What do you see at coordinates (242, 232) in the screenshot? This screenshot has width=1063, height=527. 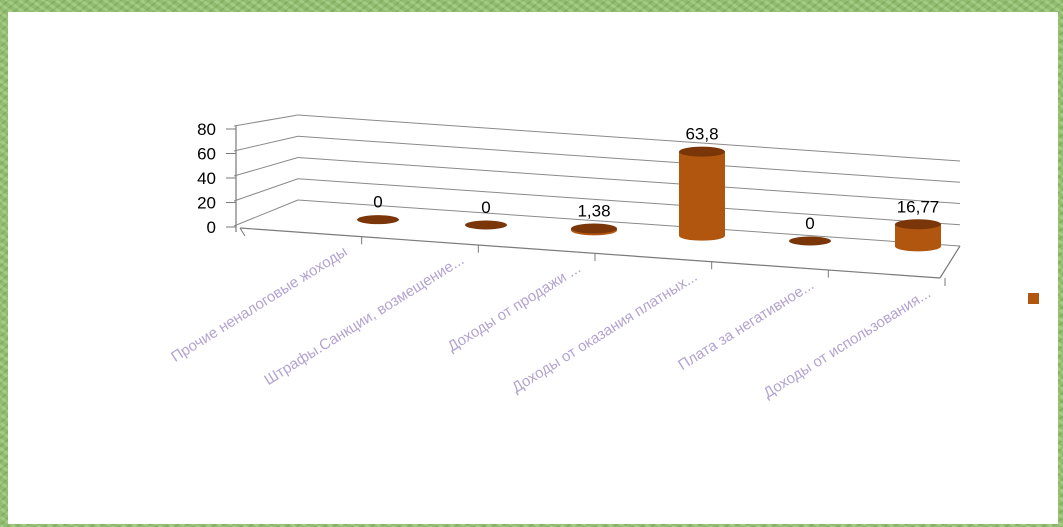 I see `x-tick` at bounding box center [242, 232].